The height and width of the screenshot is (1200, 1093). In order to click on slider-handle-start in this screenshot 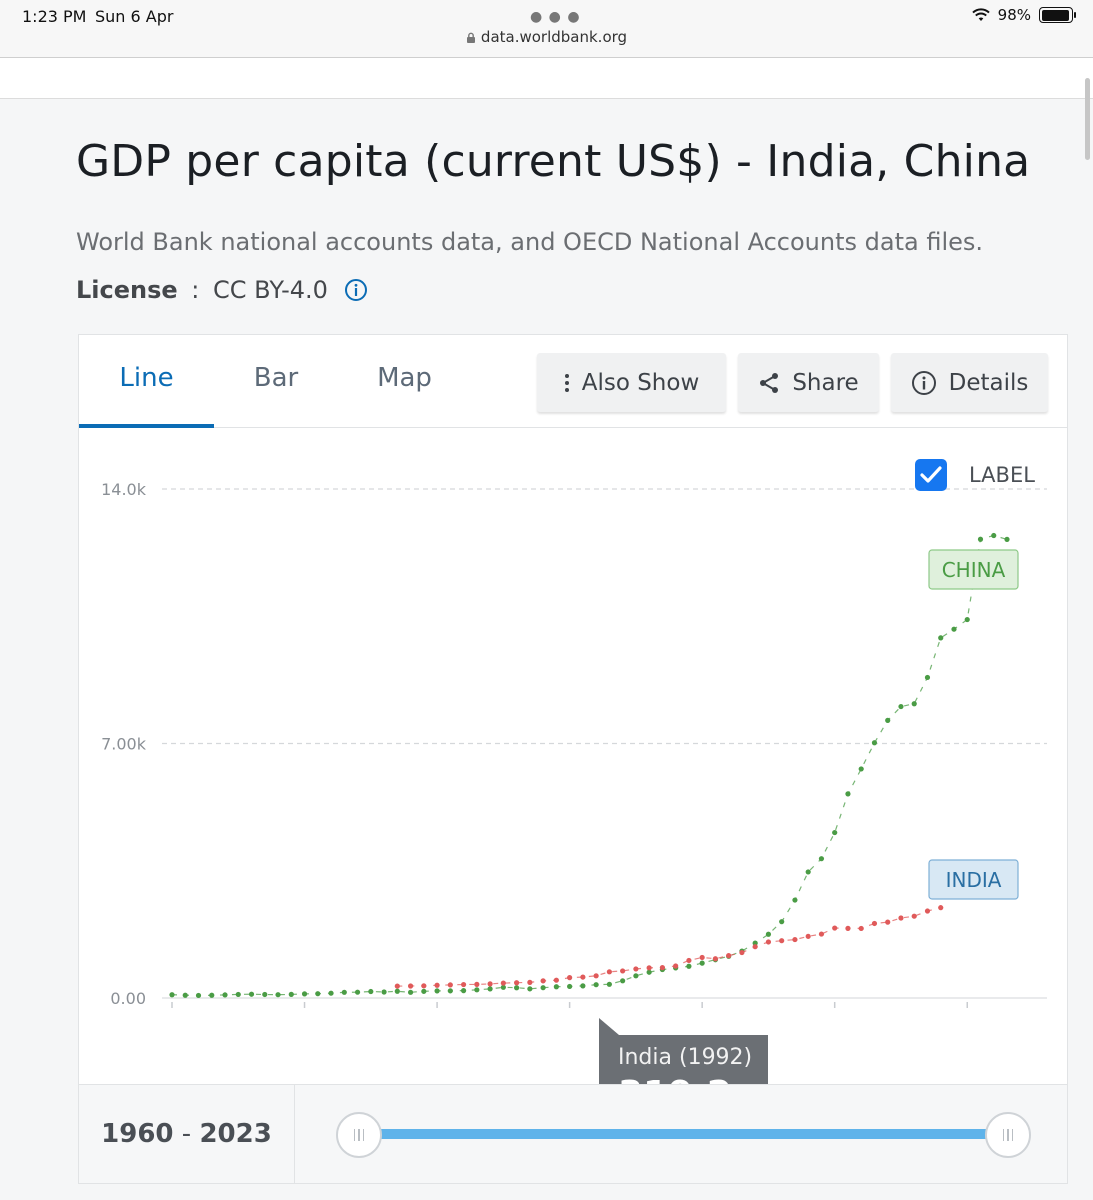, I will do `click(359, 1135)`.